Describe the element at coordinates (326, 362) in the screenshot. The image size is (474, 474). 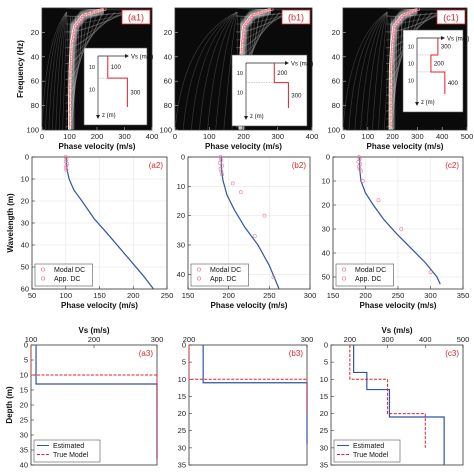
I see `y-tick-label: 5` at that location.